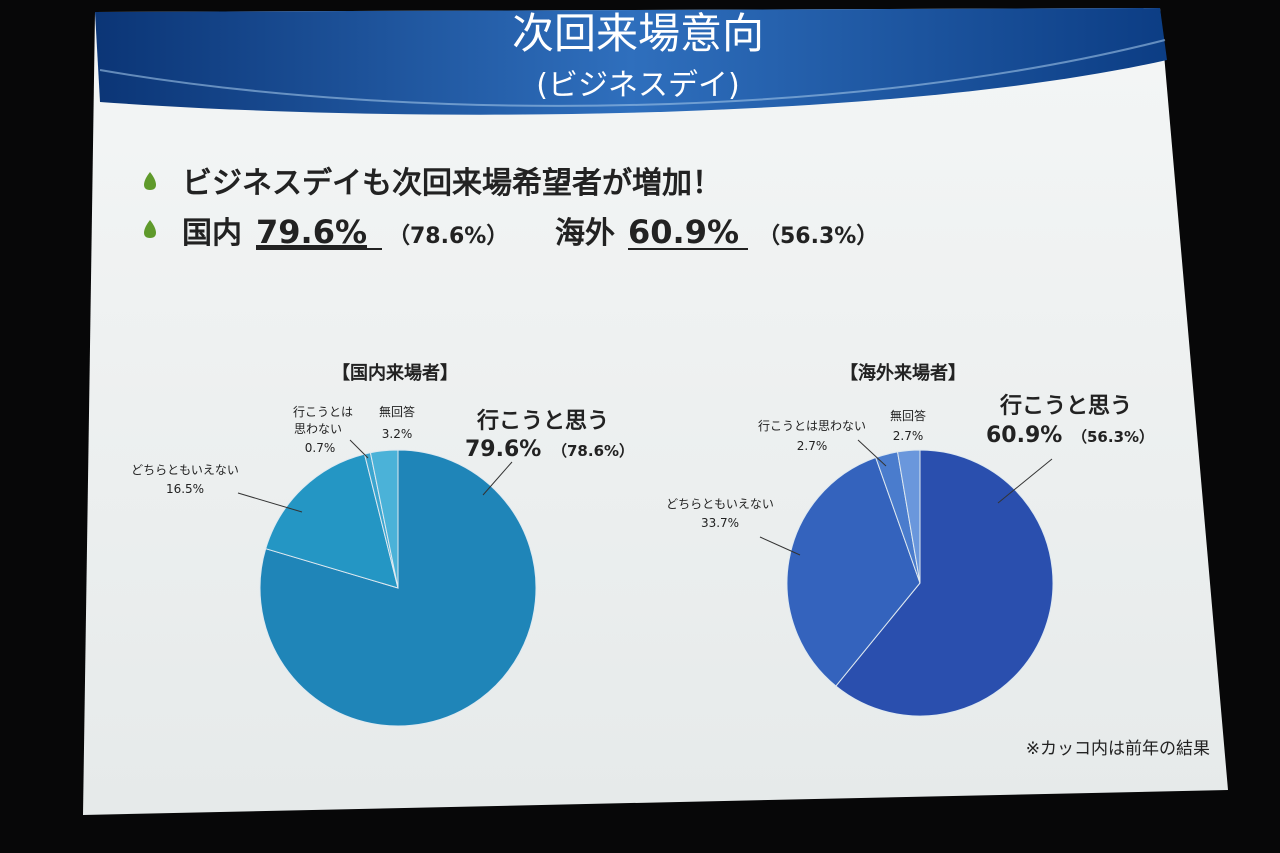 The height and width of the screenshot is (853, 1280). What do you see at coordinates (585, 233) in the screenshot?
I see `bullet-2-overseas-label: 海外` at bounding box center [585, 233].